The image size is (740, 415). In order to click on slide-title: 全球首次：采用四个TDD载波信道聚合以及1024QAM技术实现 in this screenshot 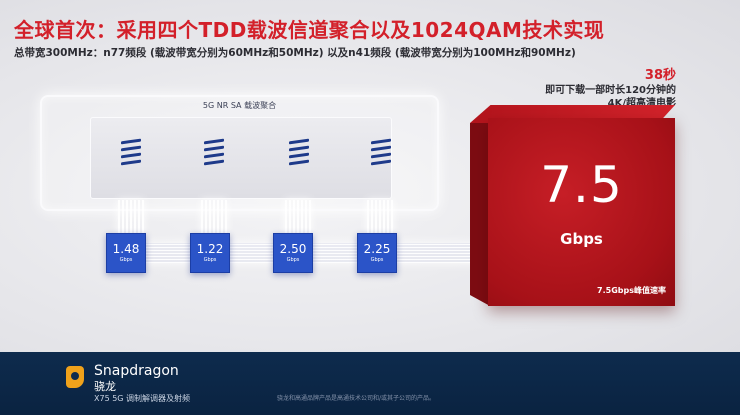, I will do `click(309, 30)`.